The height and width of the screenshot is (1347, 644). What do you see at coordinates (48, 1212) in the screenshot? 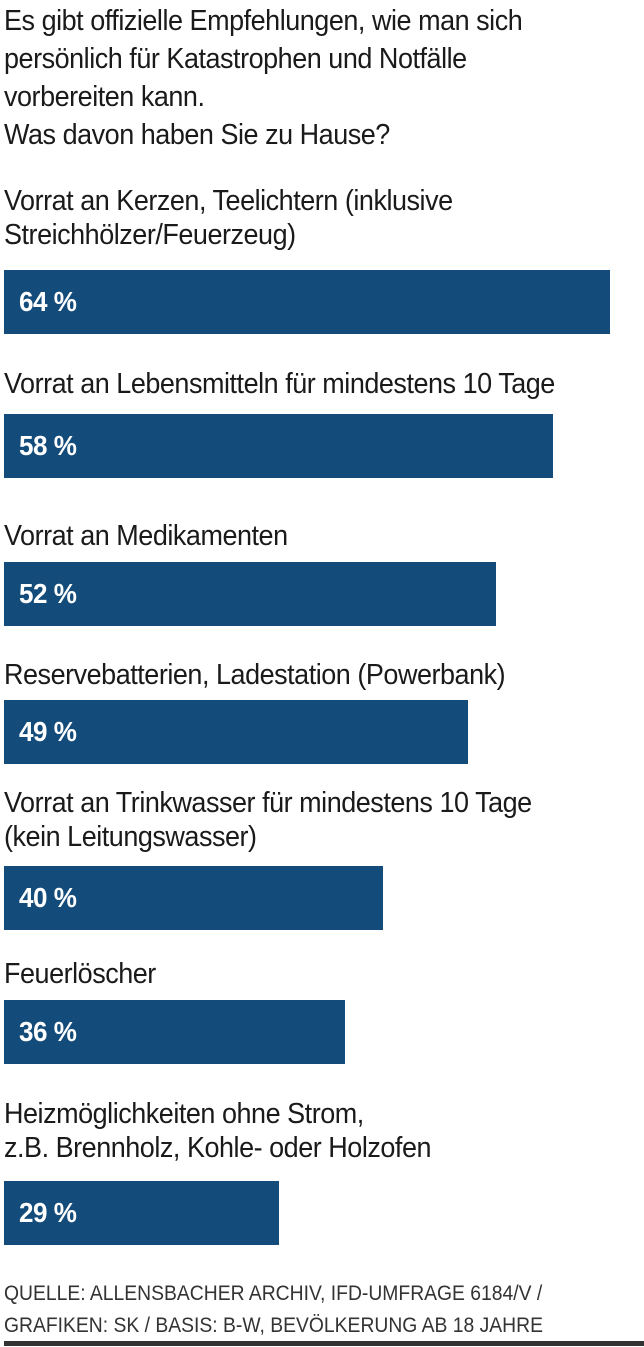
I see `bar-value-label: 29 %` at bounding box center [48, 1212].